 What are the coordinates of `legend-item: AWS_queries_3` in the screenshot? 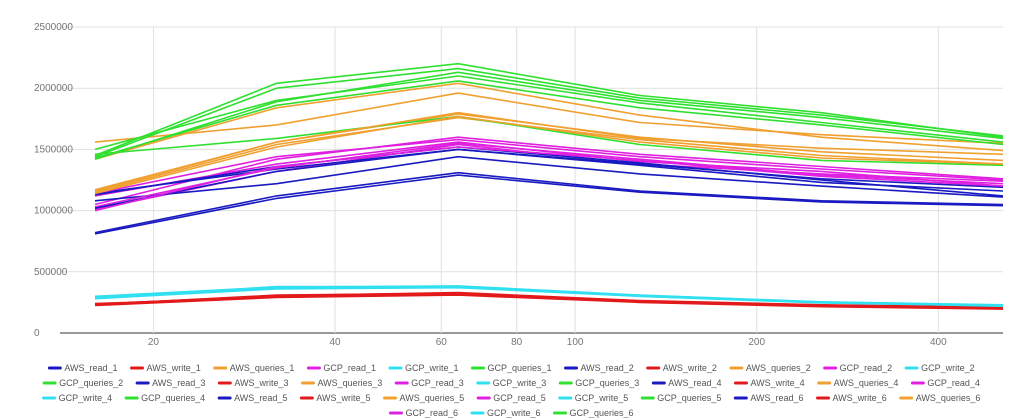 It's located at (342, 383).